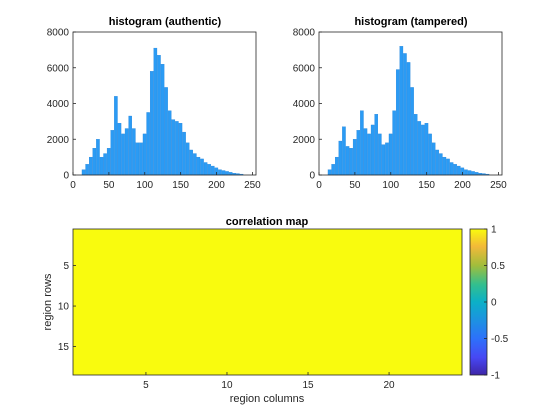  I want to click on colorbar-tick-label: -1, so click(495, 376).